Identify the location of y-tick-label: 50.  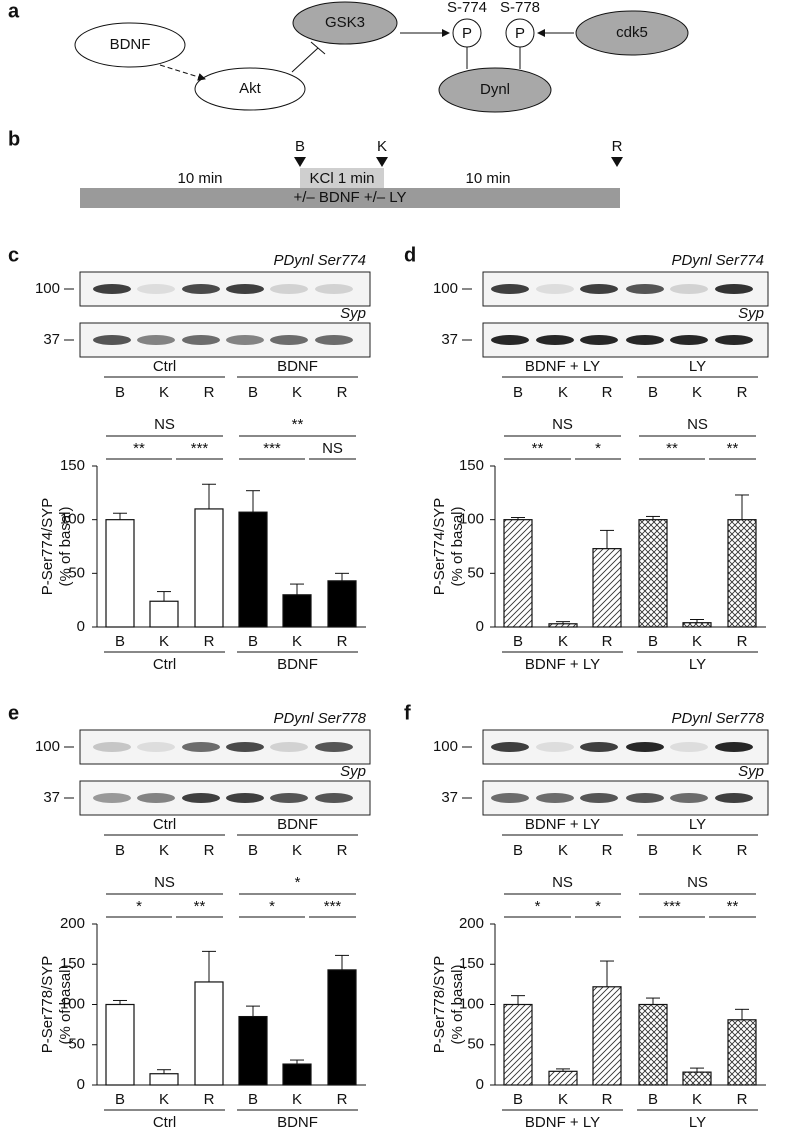
(76, 572).